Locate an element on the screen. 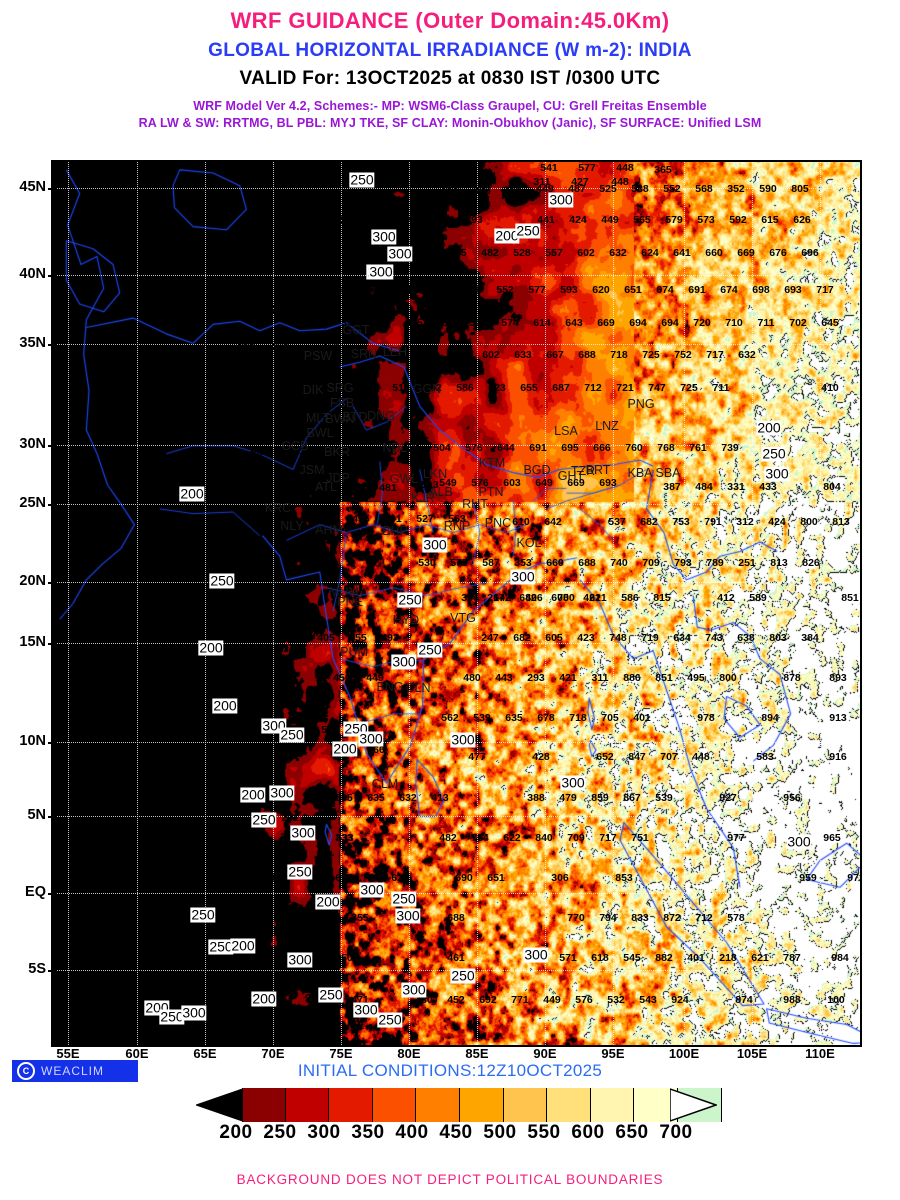  gridline-horizontal is located at coordinates (456, 816).